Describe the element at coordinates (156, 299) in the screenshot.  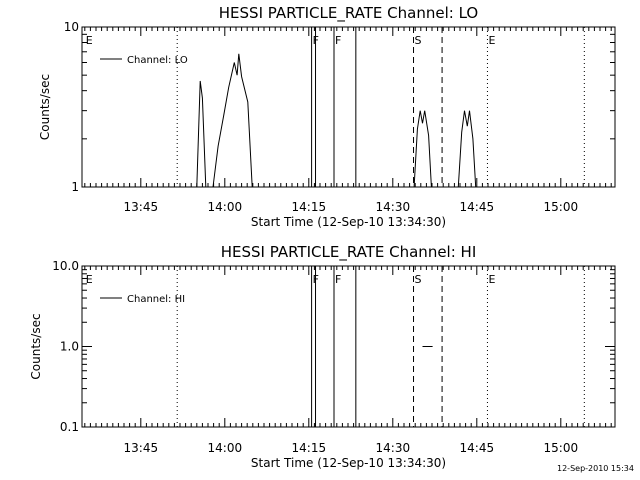
I see `legend-entry: Channel: HI` at that location.